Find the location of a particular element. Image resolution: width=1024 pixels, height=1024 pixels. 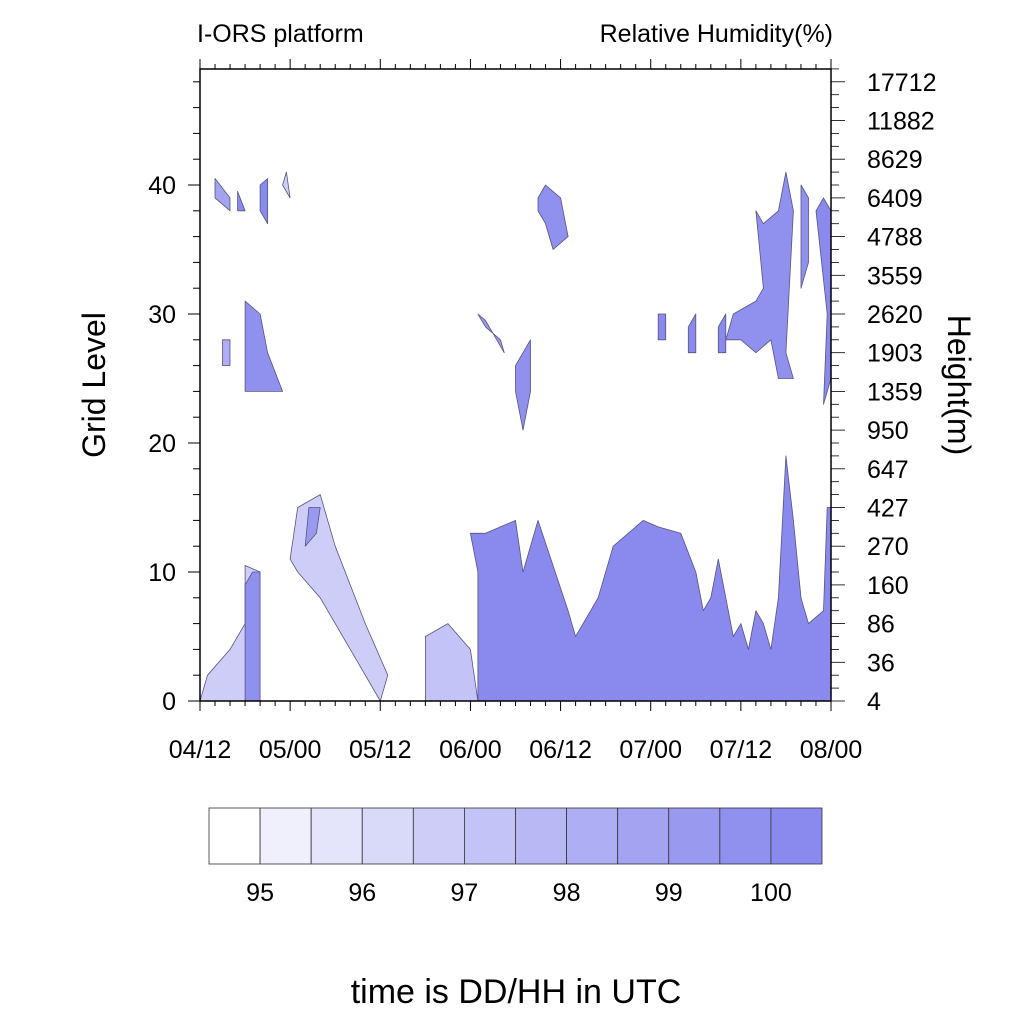

x-tick-label: 05/00 is located at coordinates (290, 750).